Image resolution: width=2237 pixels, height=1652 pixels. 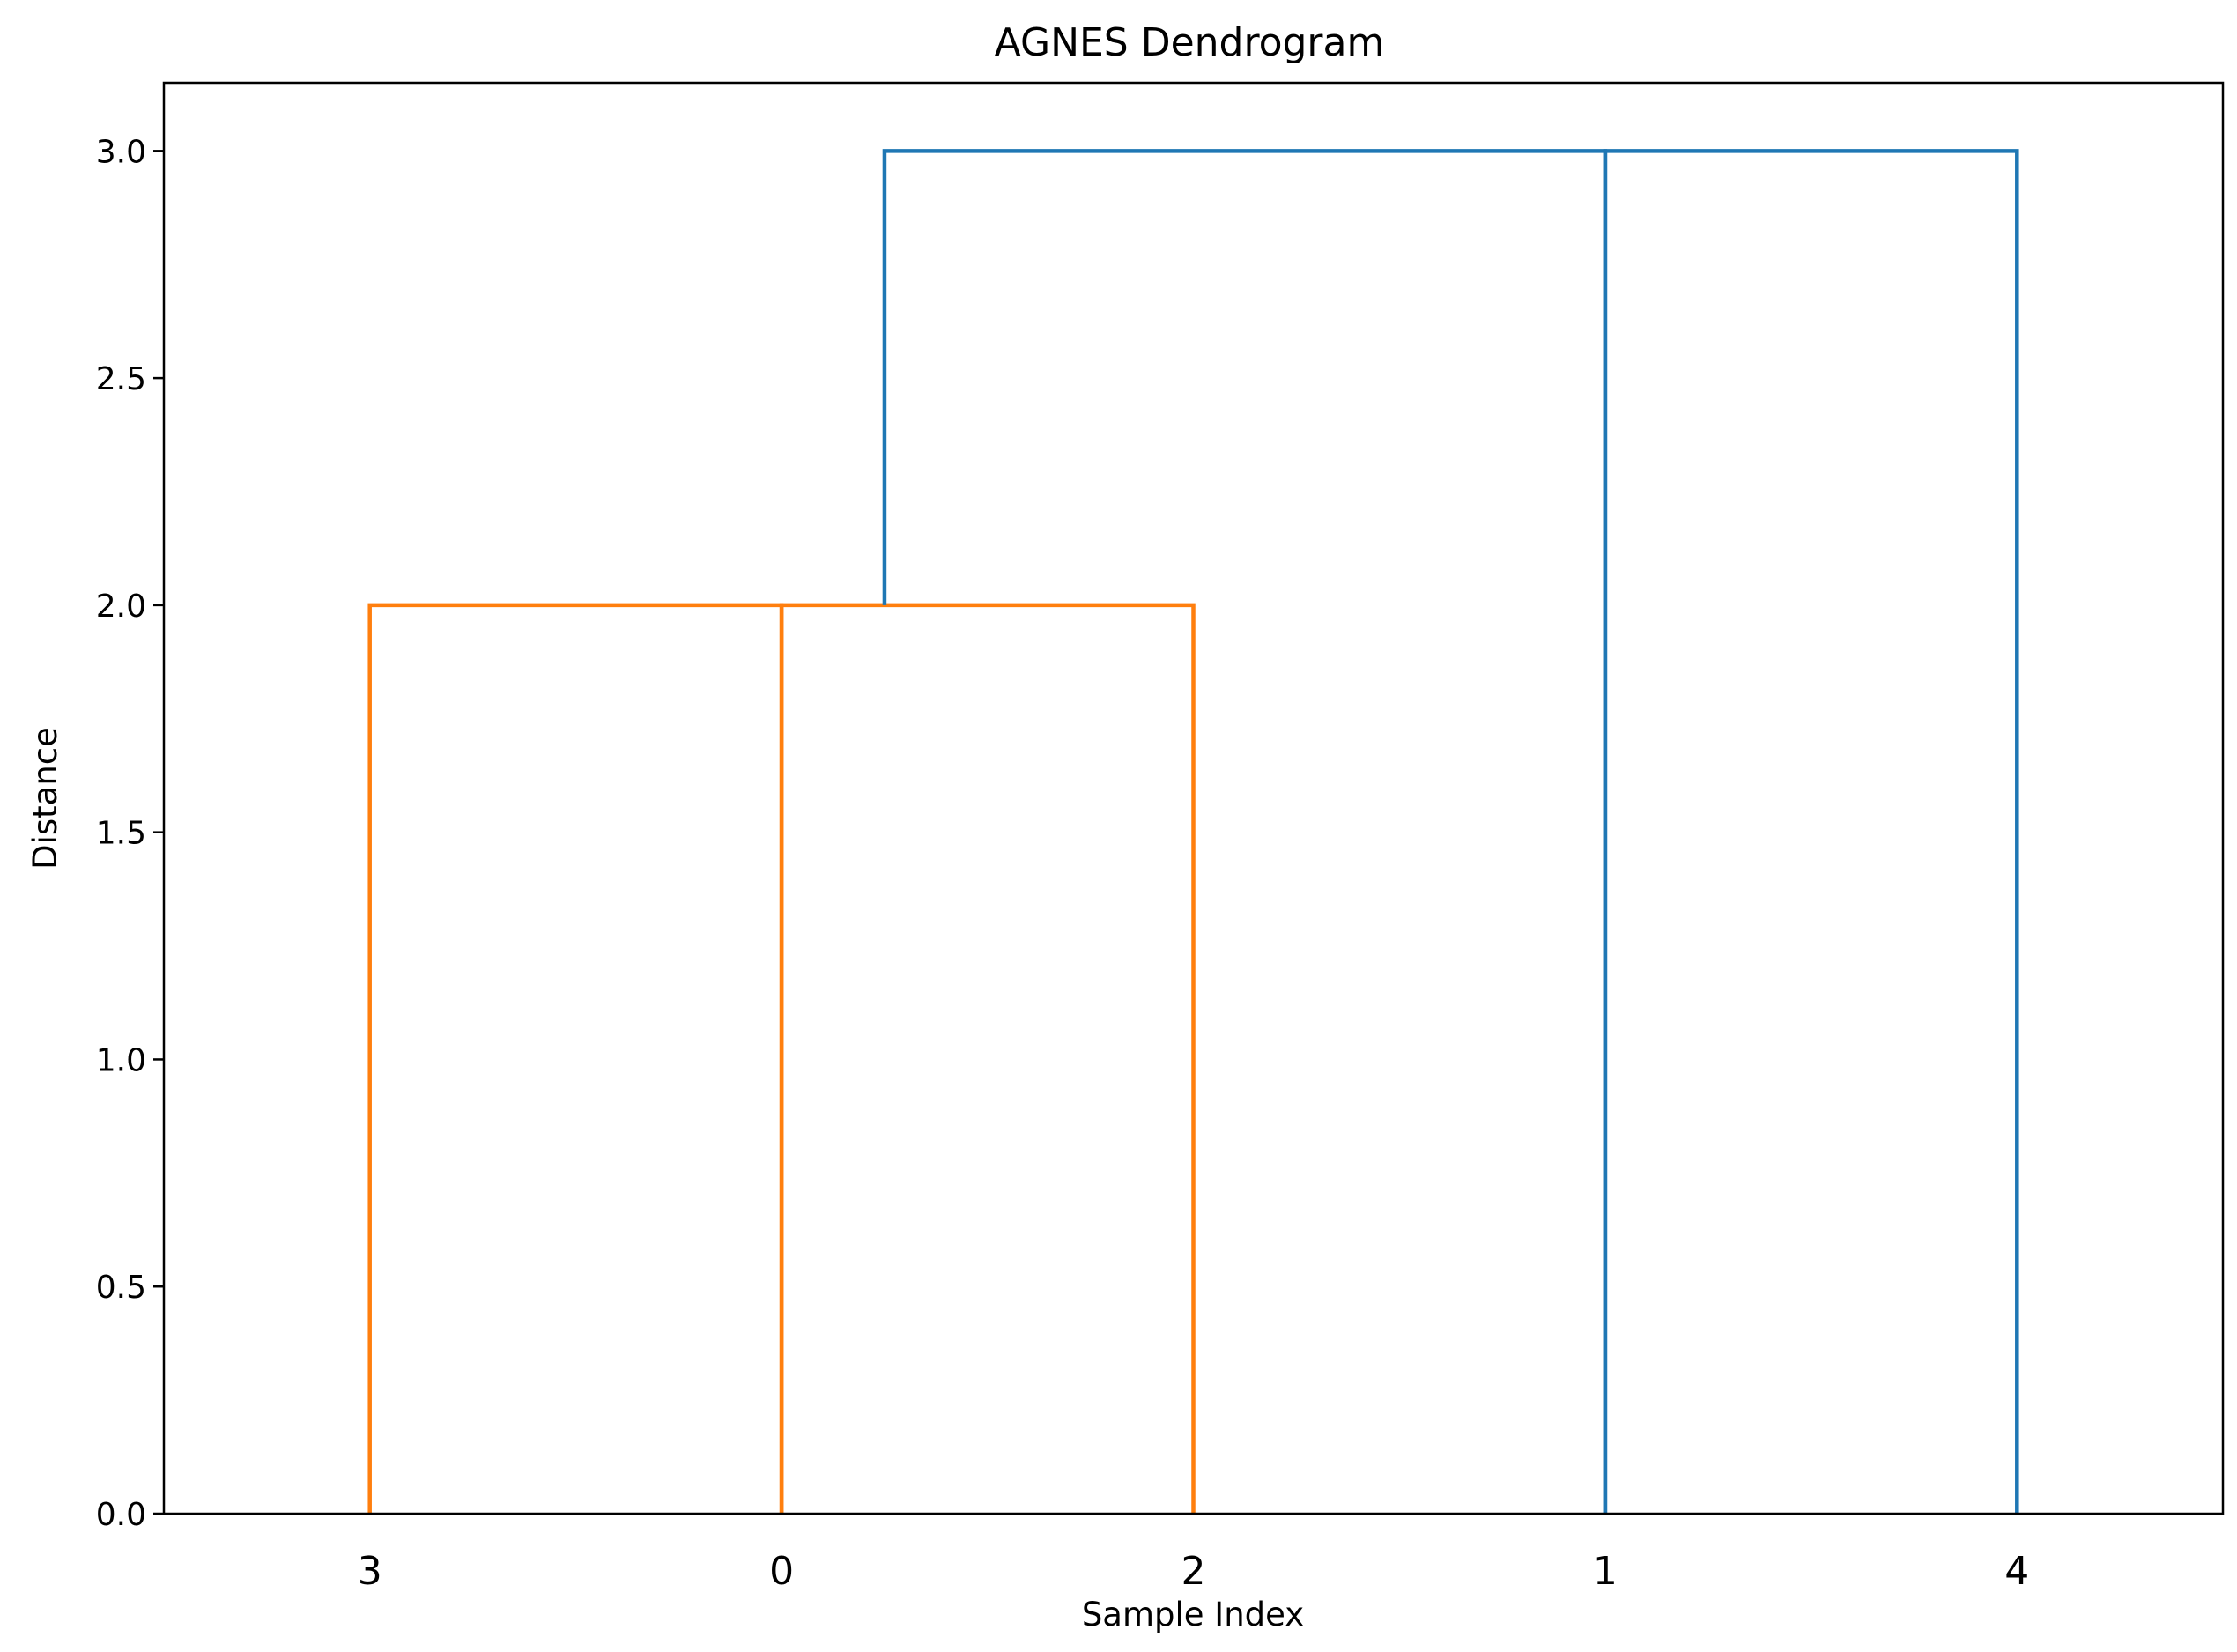 I want to click on x-tick-label: 4, so click(x=2016, y=1571).